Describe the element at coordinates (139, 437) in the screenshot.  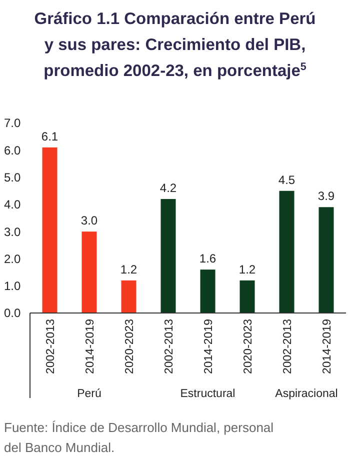
I see `source-note: Fuente: Índice de Desarrollo Mundial, personal del Banco Mundial.` at that location.